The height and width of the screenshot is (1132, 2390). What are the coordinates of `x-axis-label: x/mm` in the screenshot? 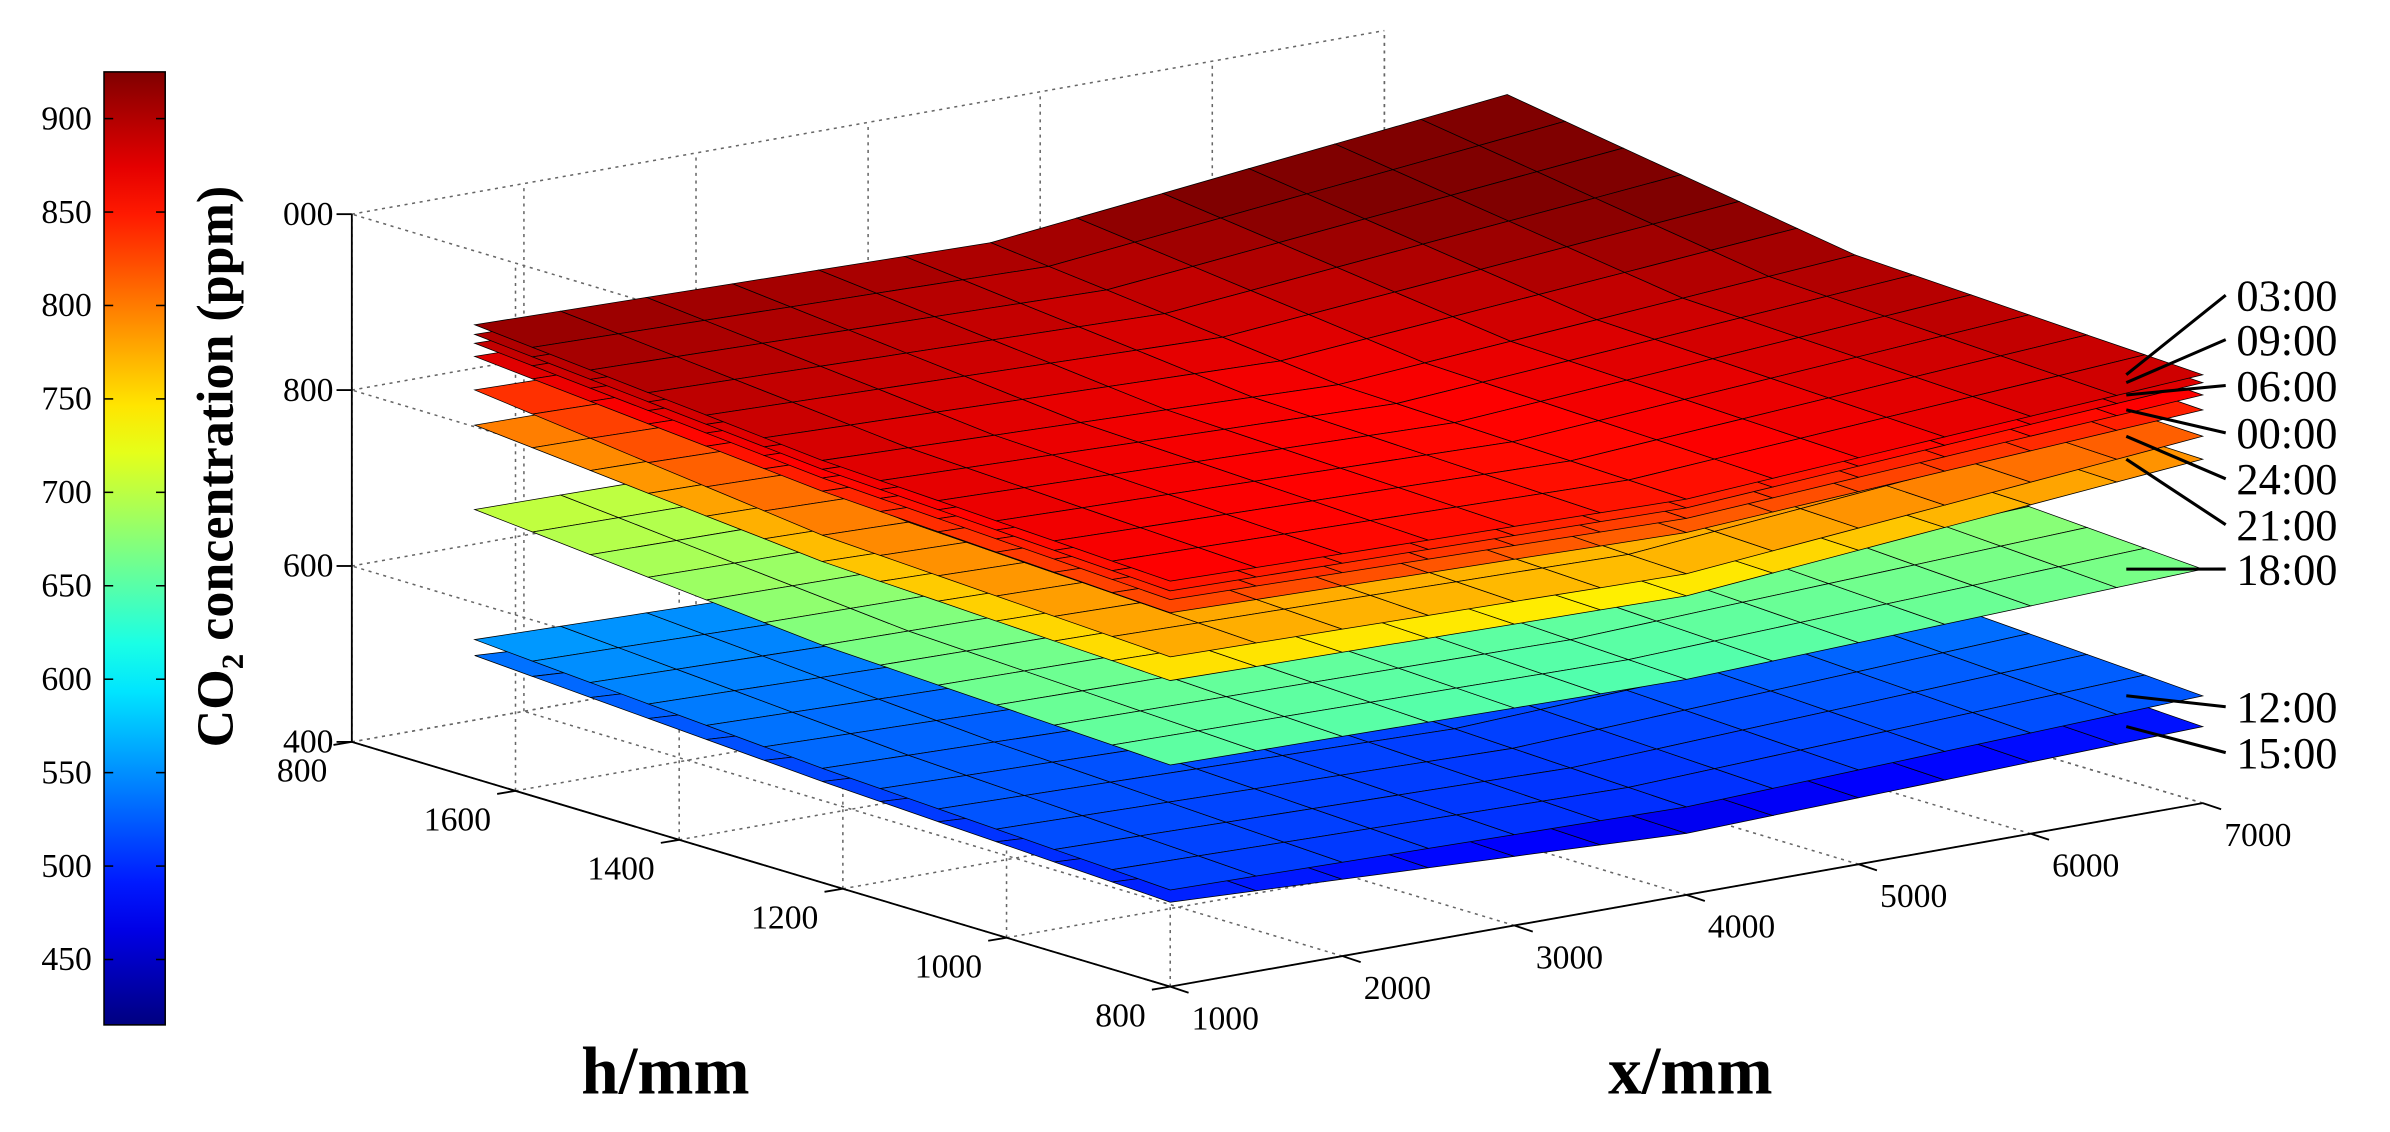 It's located at (1690, 1071).